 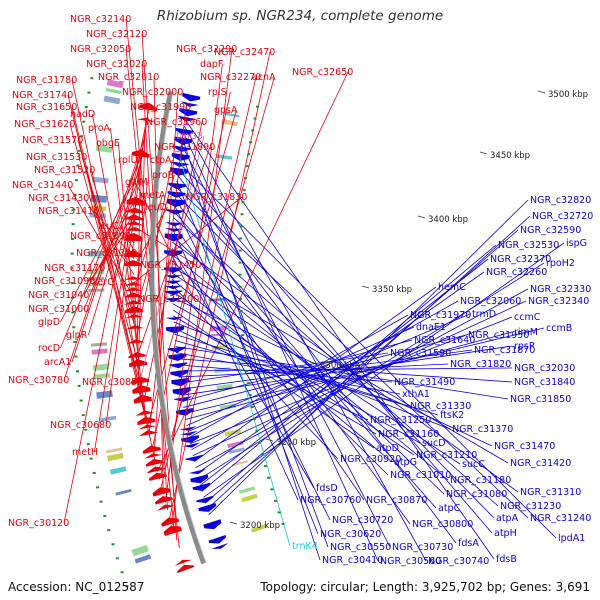 I want to click on gene-label-left: xerC, so click(x=103, y=282).